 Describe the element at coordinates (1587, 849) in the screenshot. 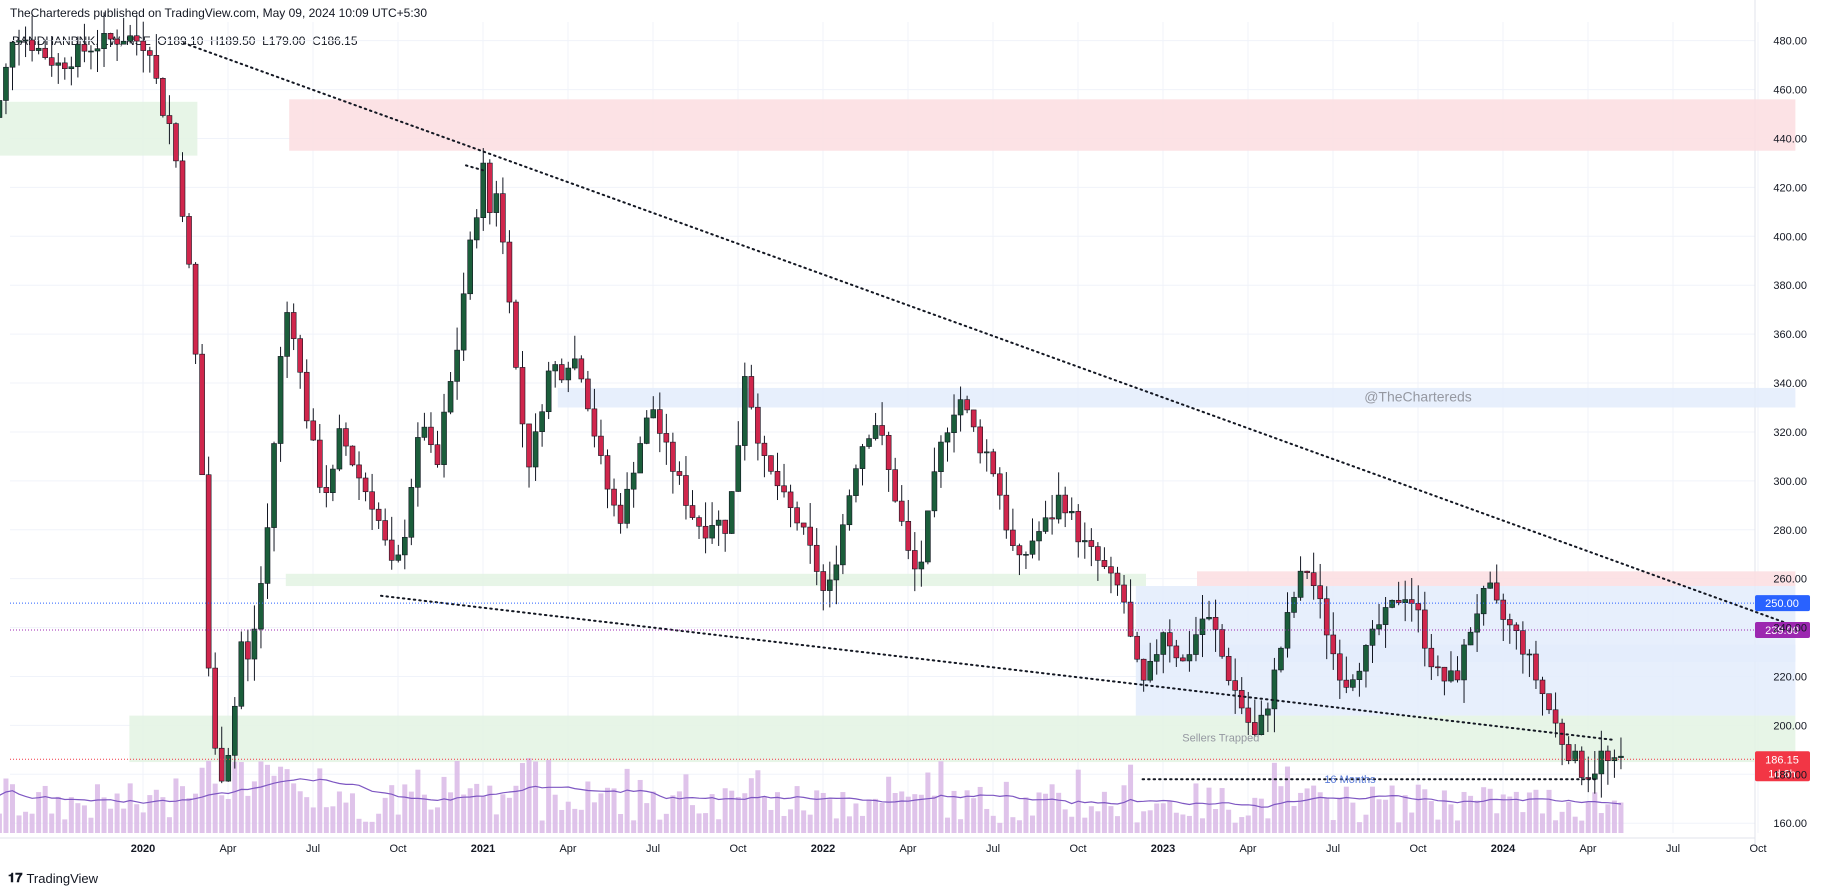

I see `time-tick-label: Apr` at that location.